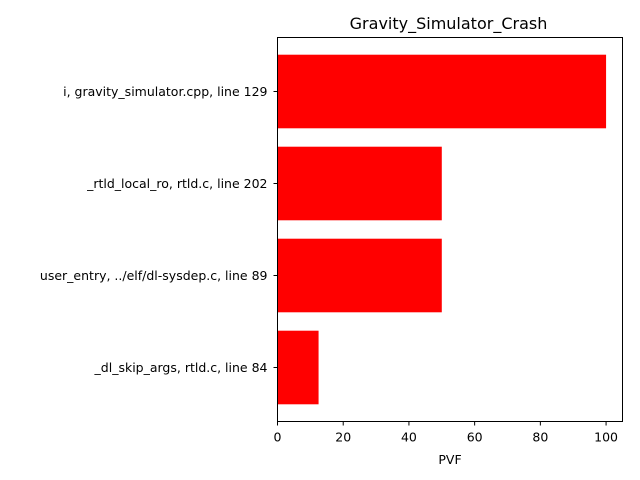 Image resolution: width=640 pixels, height=480 pixels. What do you see at coordinates (176, 183) in the screenshot?
I see `y-tick-label-1: _rtld_local_ro, rtld.c, line 202` at bounding box center [176, 183].